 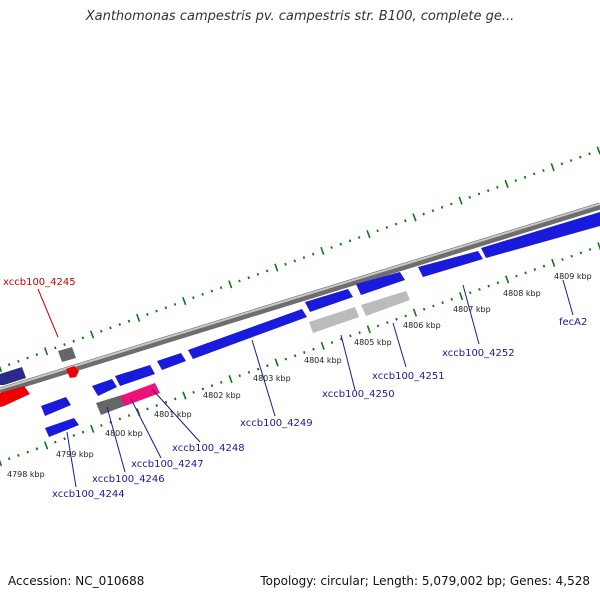 I want to click on tick-label: 4803 kbp, so click(x=272, y=378).